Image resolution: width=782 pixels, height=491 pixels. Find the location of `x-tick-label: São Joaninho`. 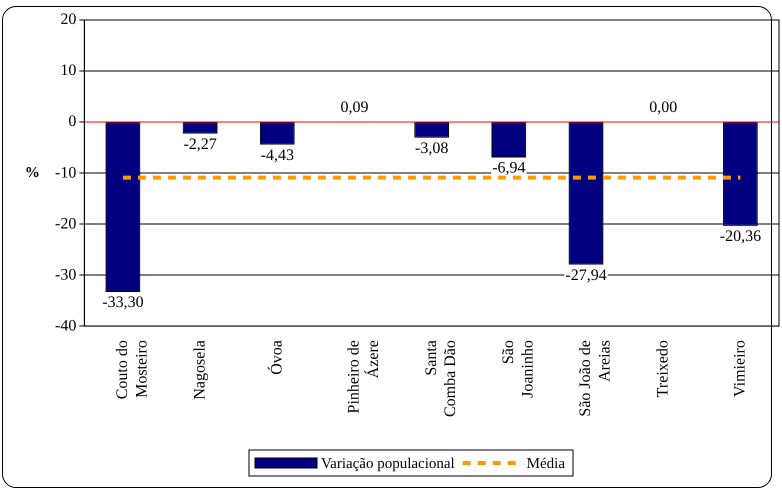

x-tick-label: São Joaninho is located at coordinates (518, 369).